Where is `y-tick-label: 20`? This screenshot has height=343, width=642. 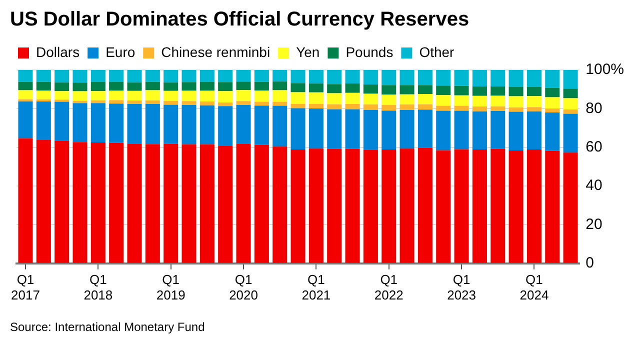
y-tick-label: 20 is located at coordinates (594, 224).